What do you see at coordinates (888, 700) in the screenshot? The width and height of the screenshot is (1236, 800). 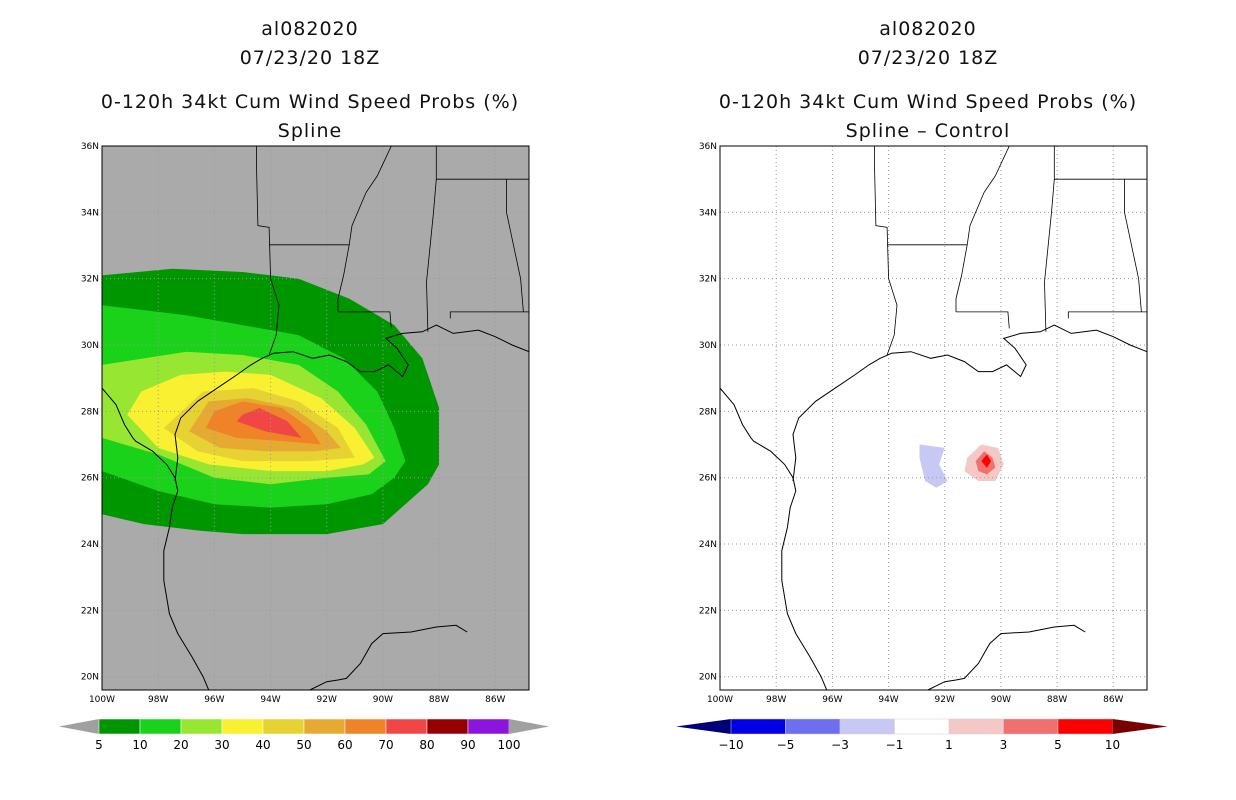 I see `right-lon-tick-label: 94W` at bounding box center [888, 700].